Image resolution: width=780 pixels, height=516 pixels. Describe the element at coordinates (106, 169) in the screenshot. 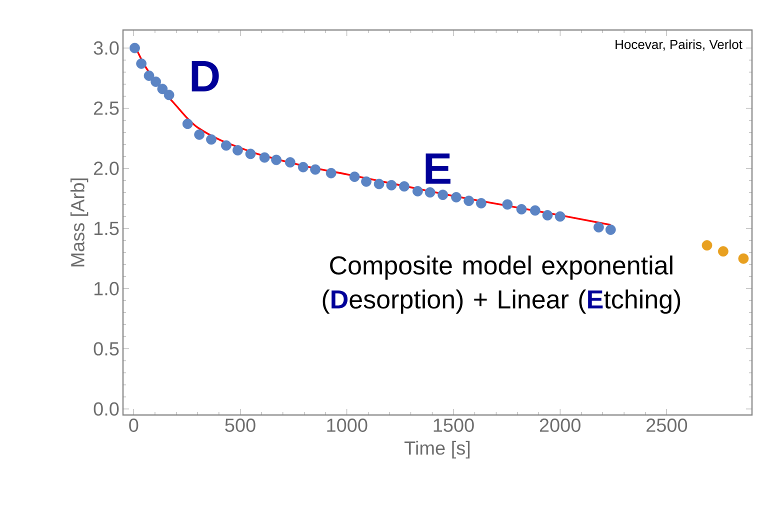

I see `y-tick-label: 2.0` at that location.